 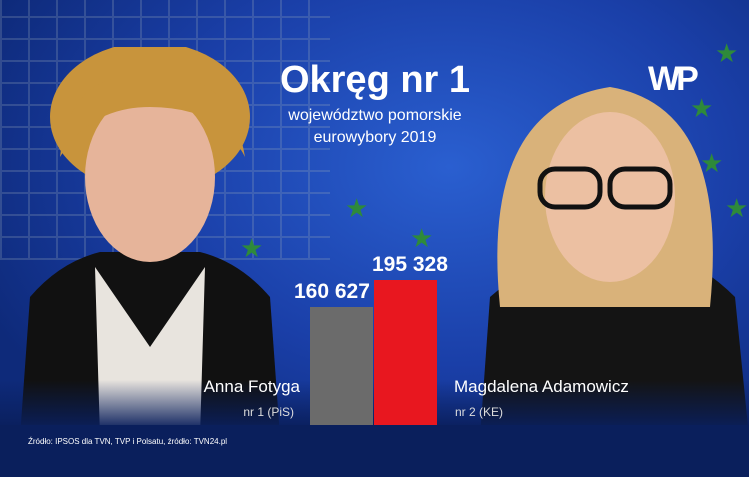 I want to click on bar-magdalena-adamowicz, so click(x=405, y=355).